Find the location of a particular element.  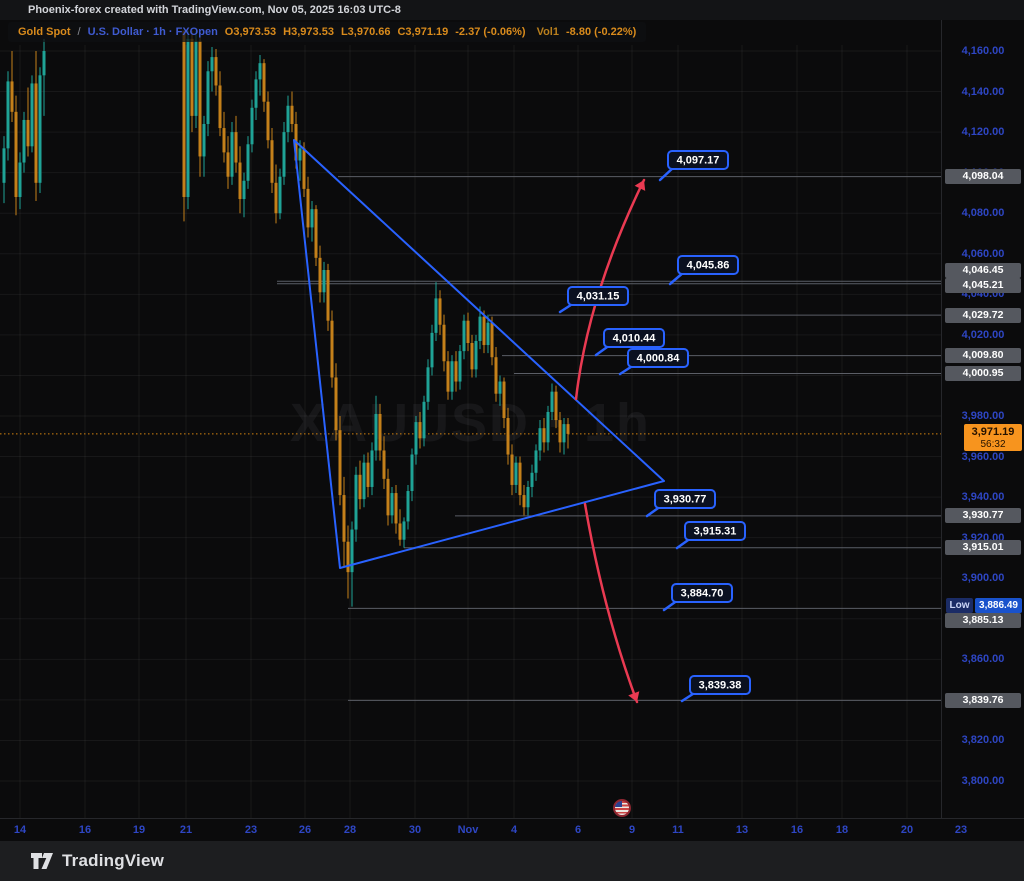

bullish-breakout-arrow-head is located at coordinates (640, 185).